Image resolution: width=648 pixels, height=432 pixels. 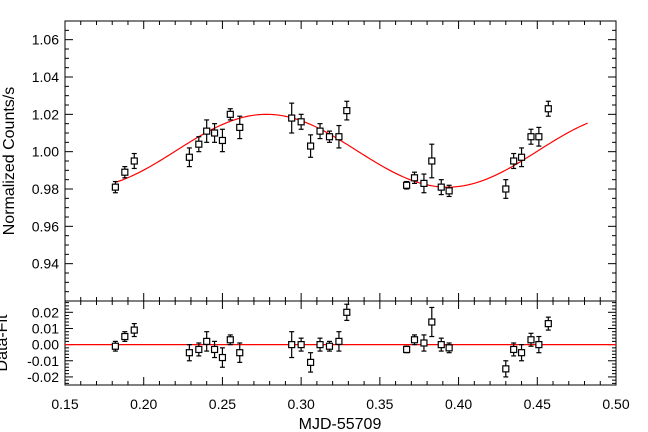 What do you see at coordinates (45, 40) in the screenshot?
I see `top-y-tick-label: 1.06` at bounding box center [45, 40].